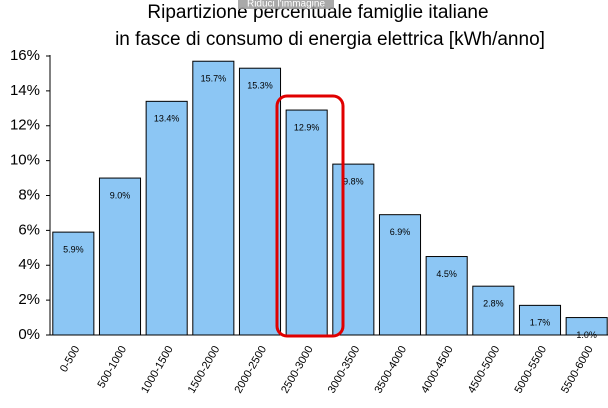 The image size is (608, 408). I want to click on y-tick-label: 16%, so click(25, 55).